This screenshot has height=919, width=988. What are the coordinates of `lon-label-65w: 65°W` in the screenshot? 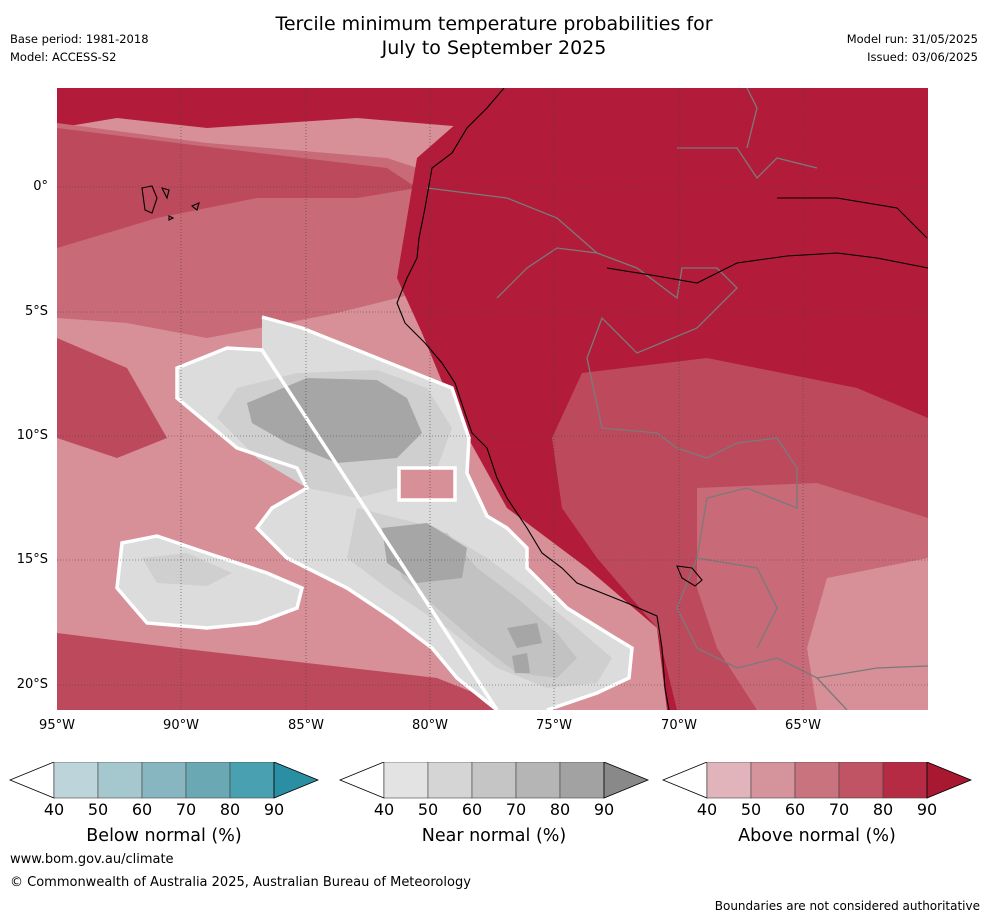 It's located at (803, 725).